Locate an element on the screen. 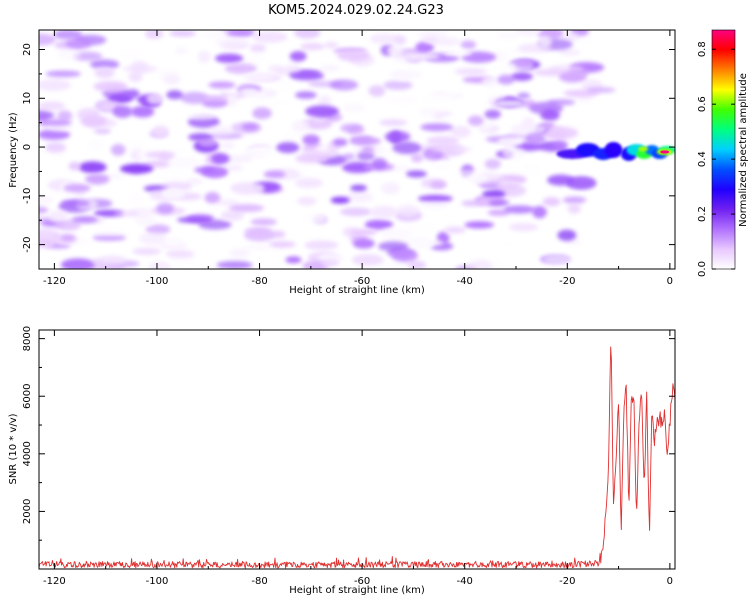  spectrogram-y-tick-label: 10 is located at coordinates (27, 98).